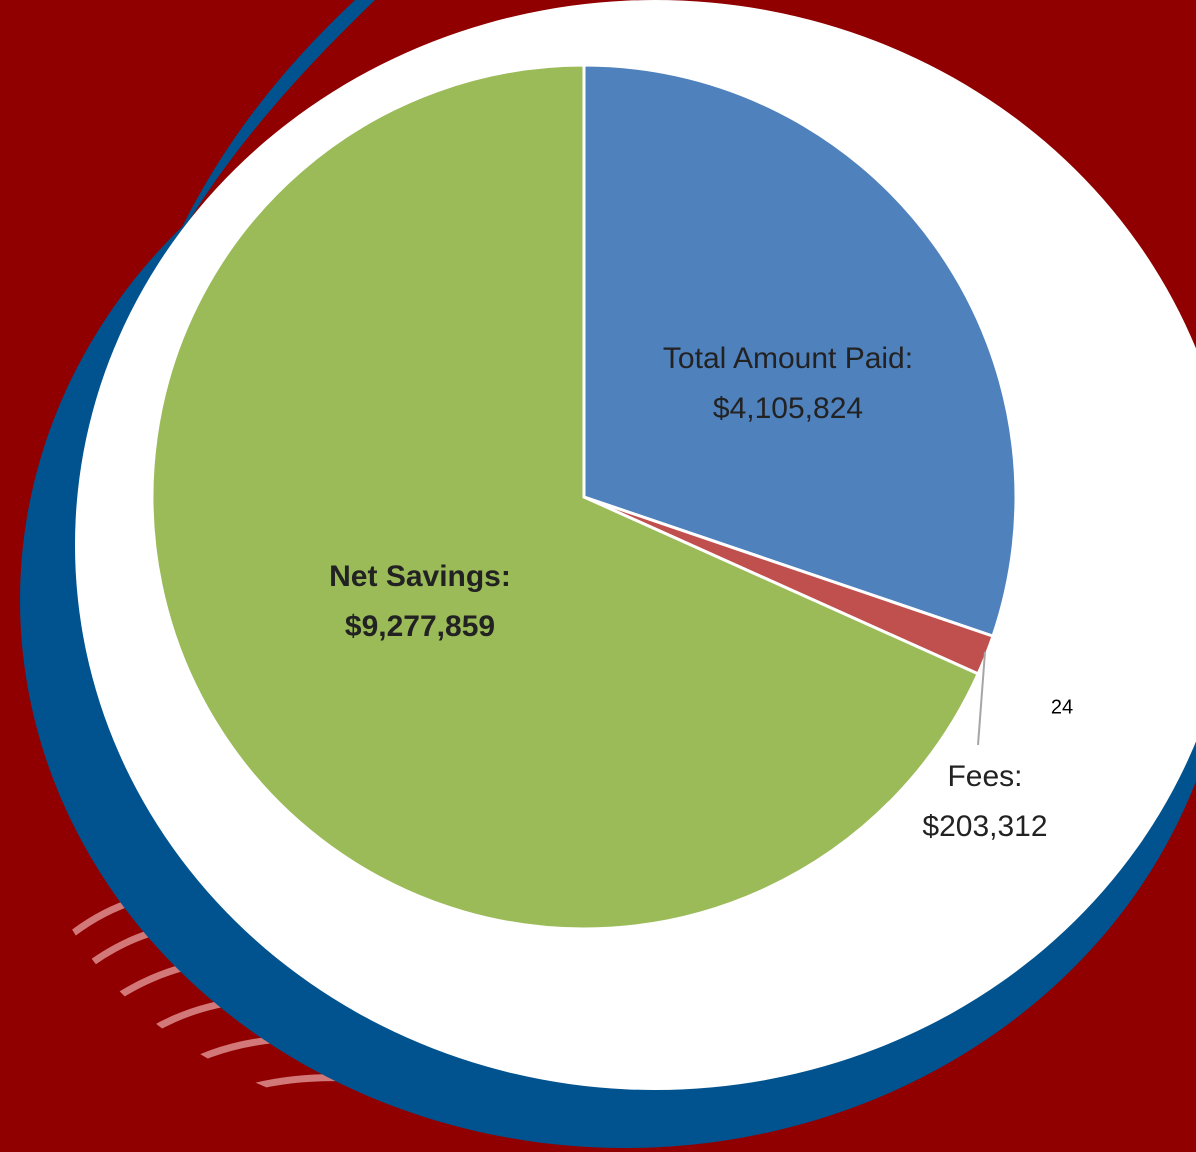 The width and height of the screenshot is (1196, 1152). I want to click on slice-value-label: $203,312, so click(984, 826).